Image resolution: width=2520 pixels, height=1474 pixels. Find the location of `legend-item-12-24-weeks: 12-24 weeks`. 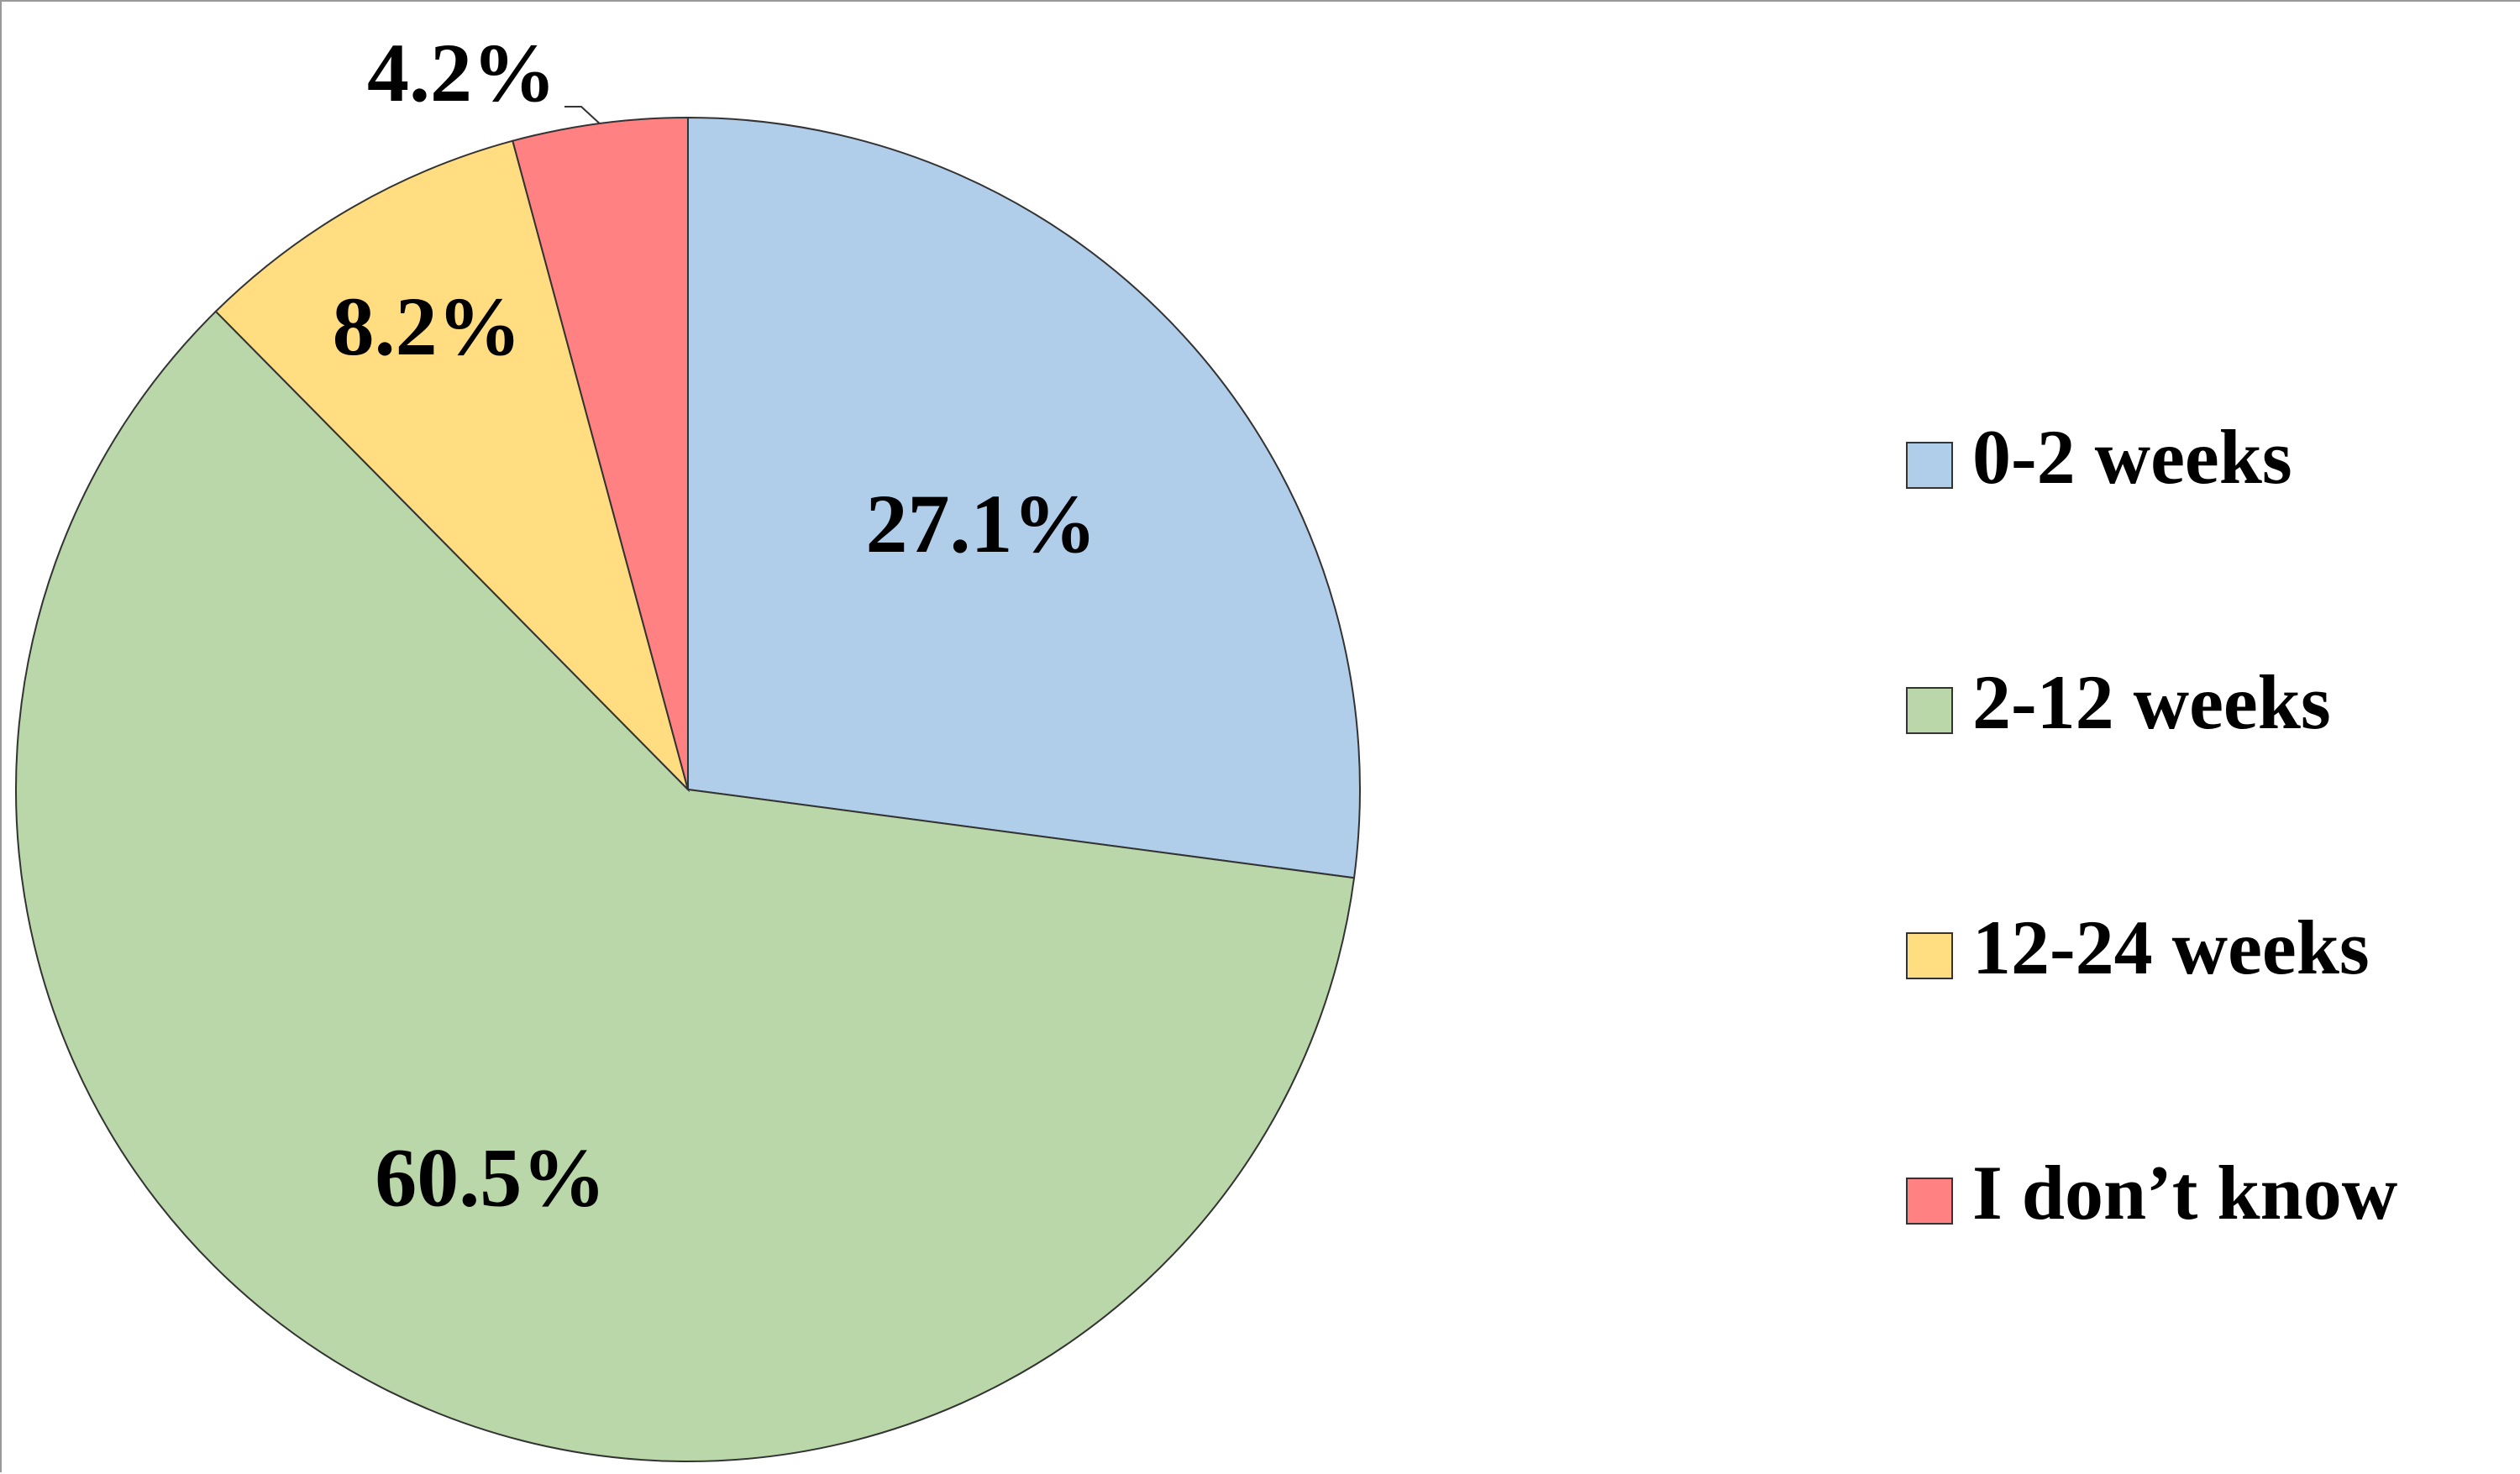

legend-item-12-24-weeks: 12-24 weeks is located at coordinates (2138, 948).